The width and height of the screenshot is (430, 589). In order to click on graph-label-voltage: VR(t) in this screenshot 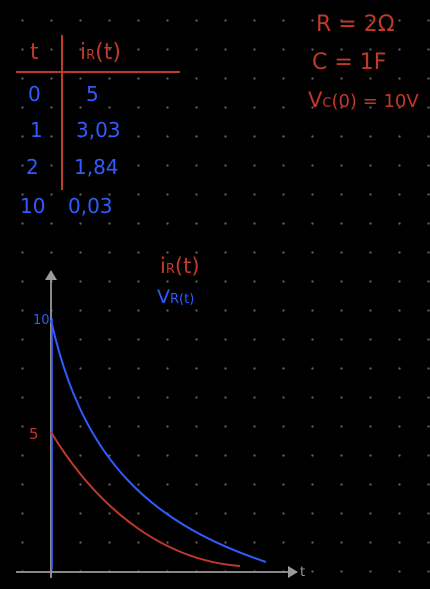, I will do `click(175, 297)`.